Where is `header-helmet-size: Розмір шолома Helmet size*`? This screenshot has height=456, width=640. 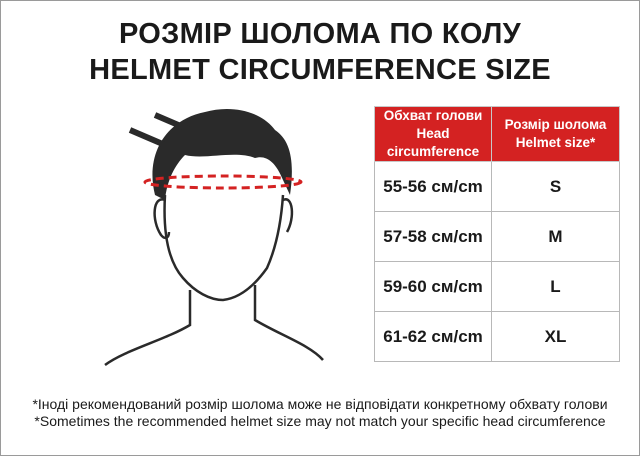 header-helmet-size: Розмір шолома Helmet size* is located at coordinates (555, 134).